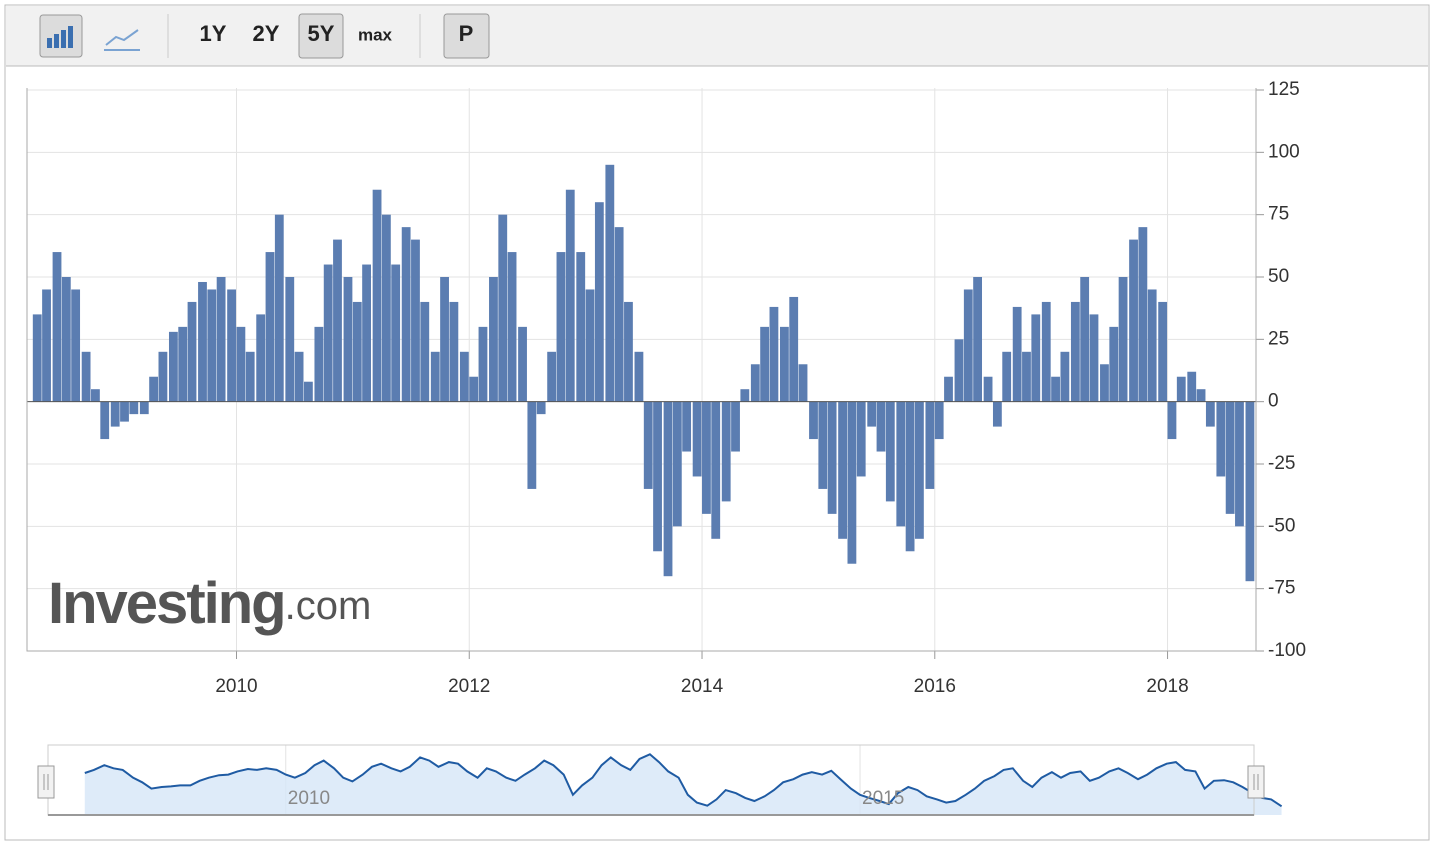 Image resolution: width=1435 pixels, height=846 pixels. I want to click on selected-button-bg, so click(321, 36).